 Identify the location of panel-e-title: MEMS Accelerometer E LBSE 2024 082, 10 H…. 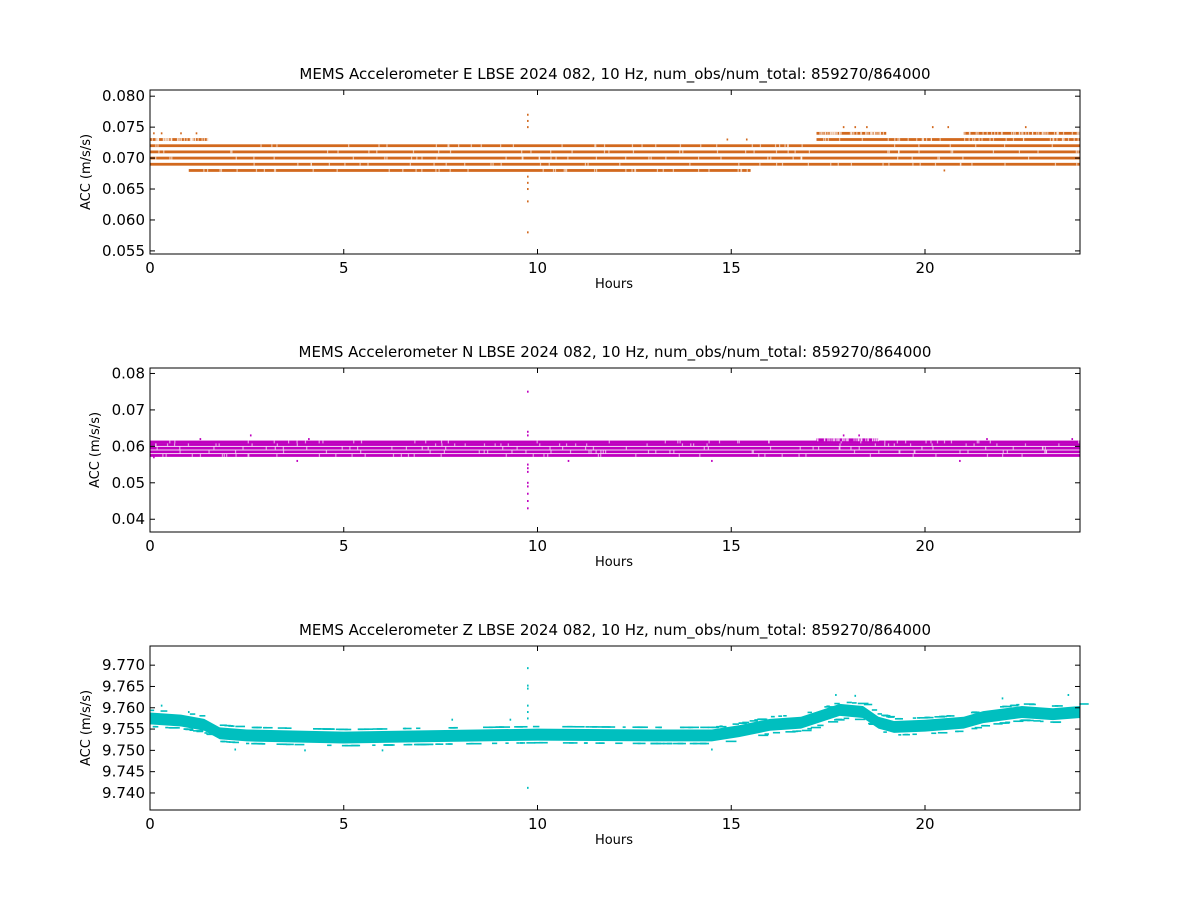
(614, 74).